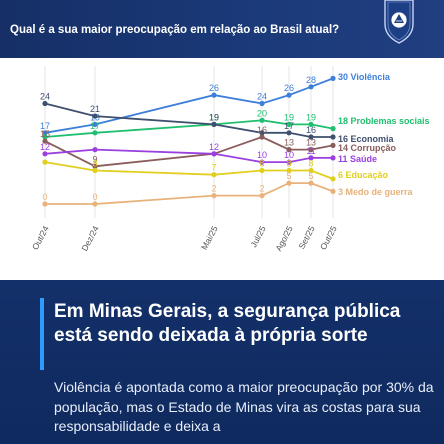 The height and width of the screenshot is (444, 444). Describe the element at coordinates (311, 80) in the screenshot. I see `data-label: 28` at that location.